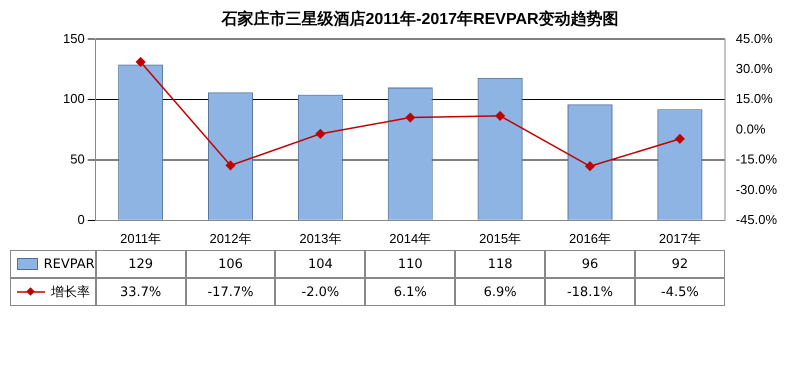 This screenshot has width=800, height=376. I want to click on y-tick-label: 50, so click(77, 159).